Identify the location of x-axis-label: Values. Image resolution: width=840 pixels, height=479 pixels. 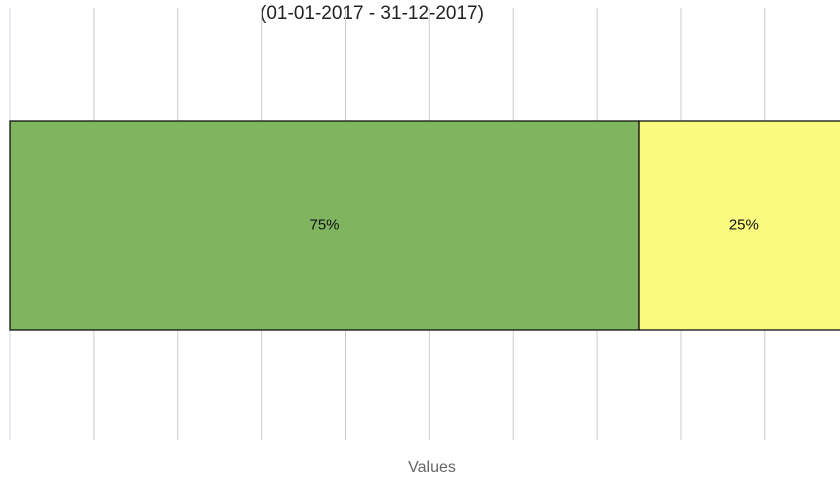
(432, 467).